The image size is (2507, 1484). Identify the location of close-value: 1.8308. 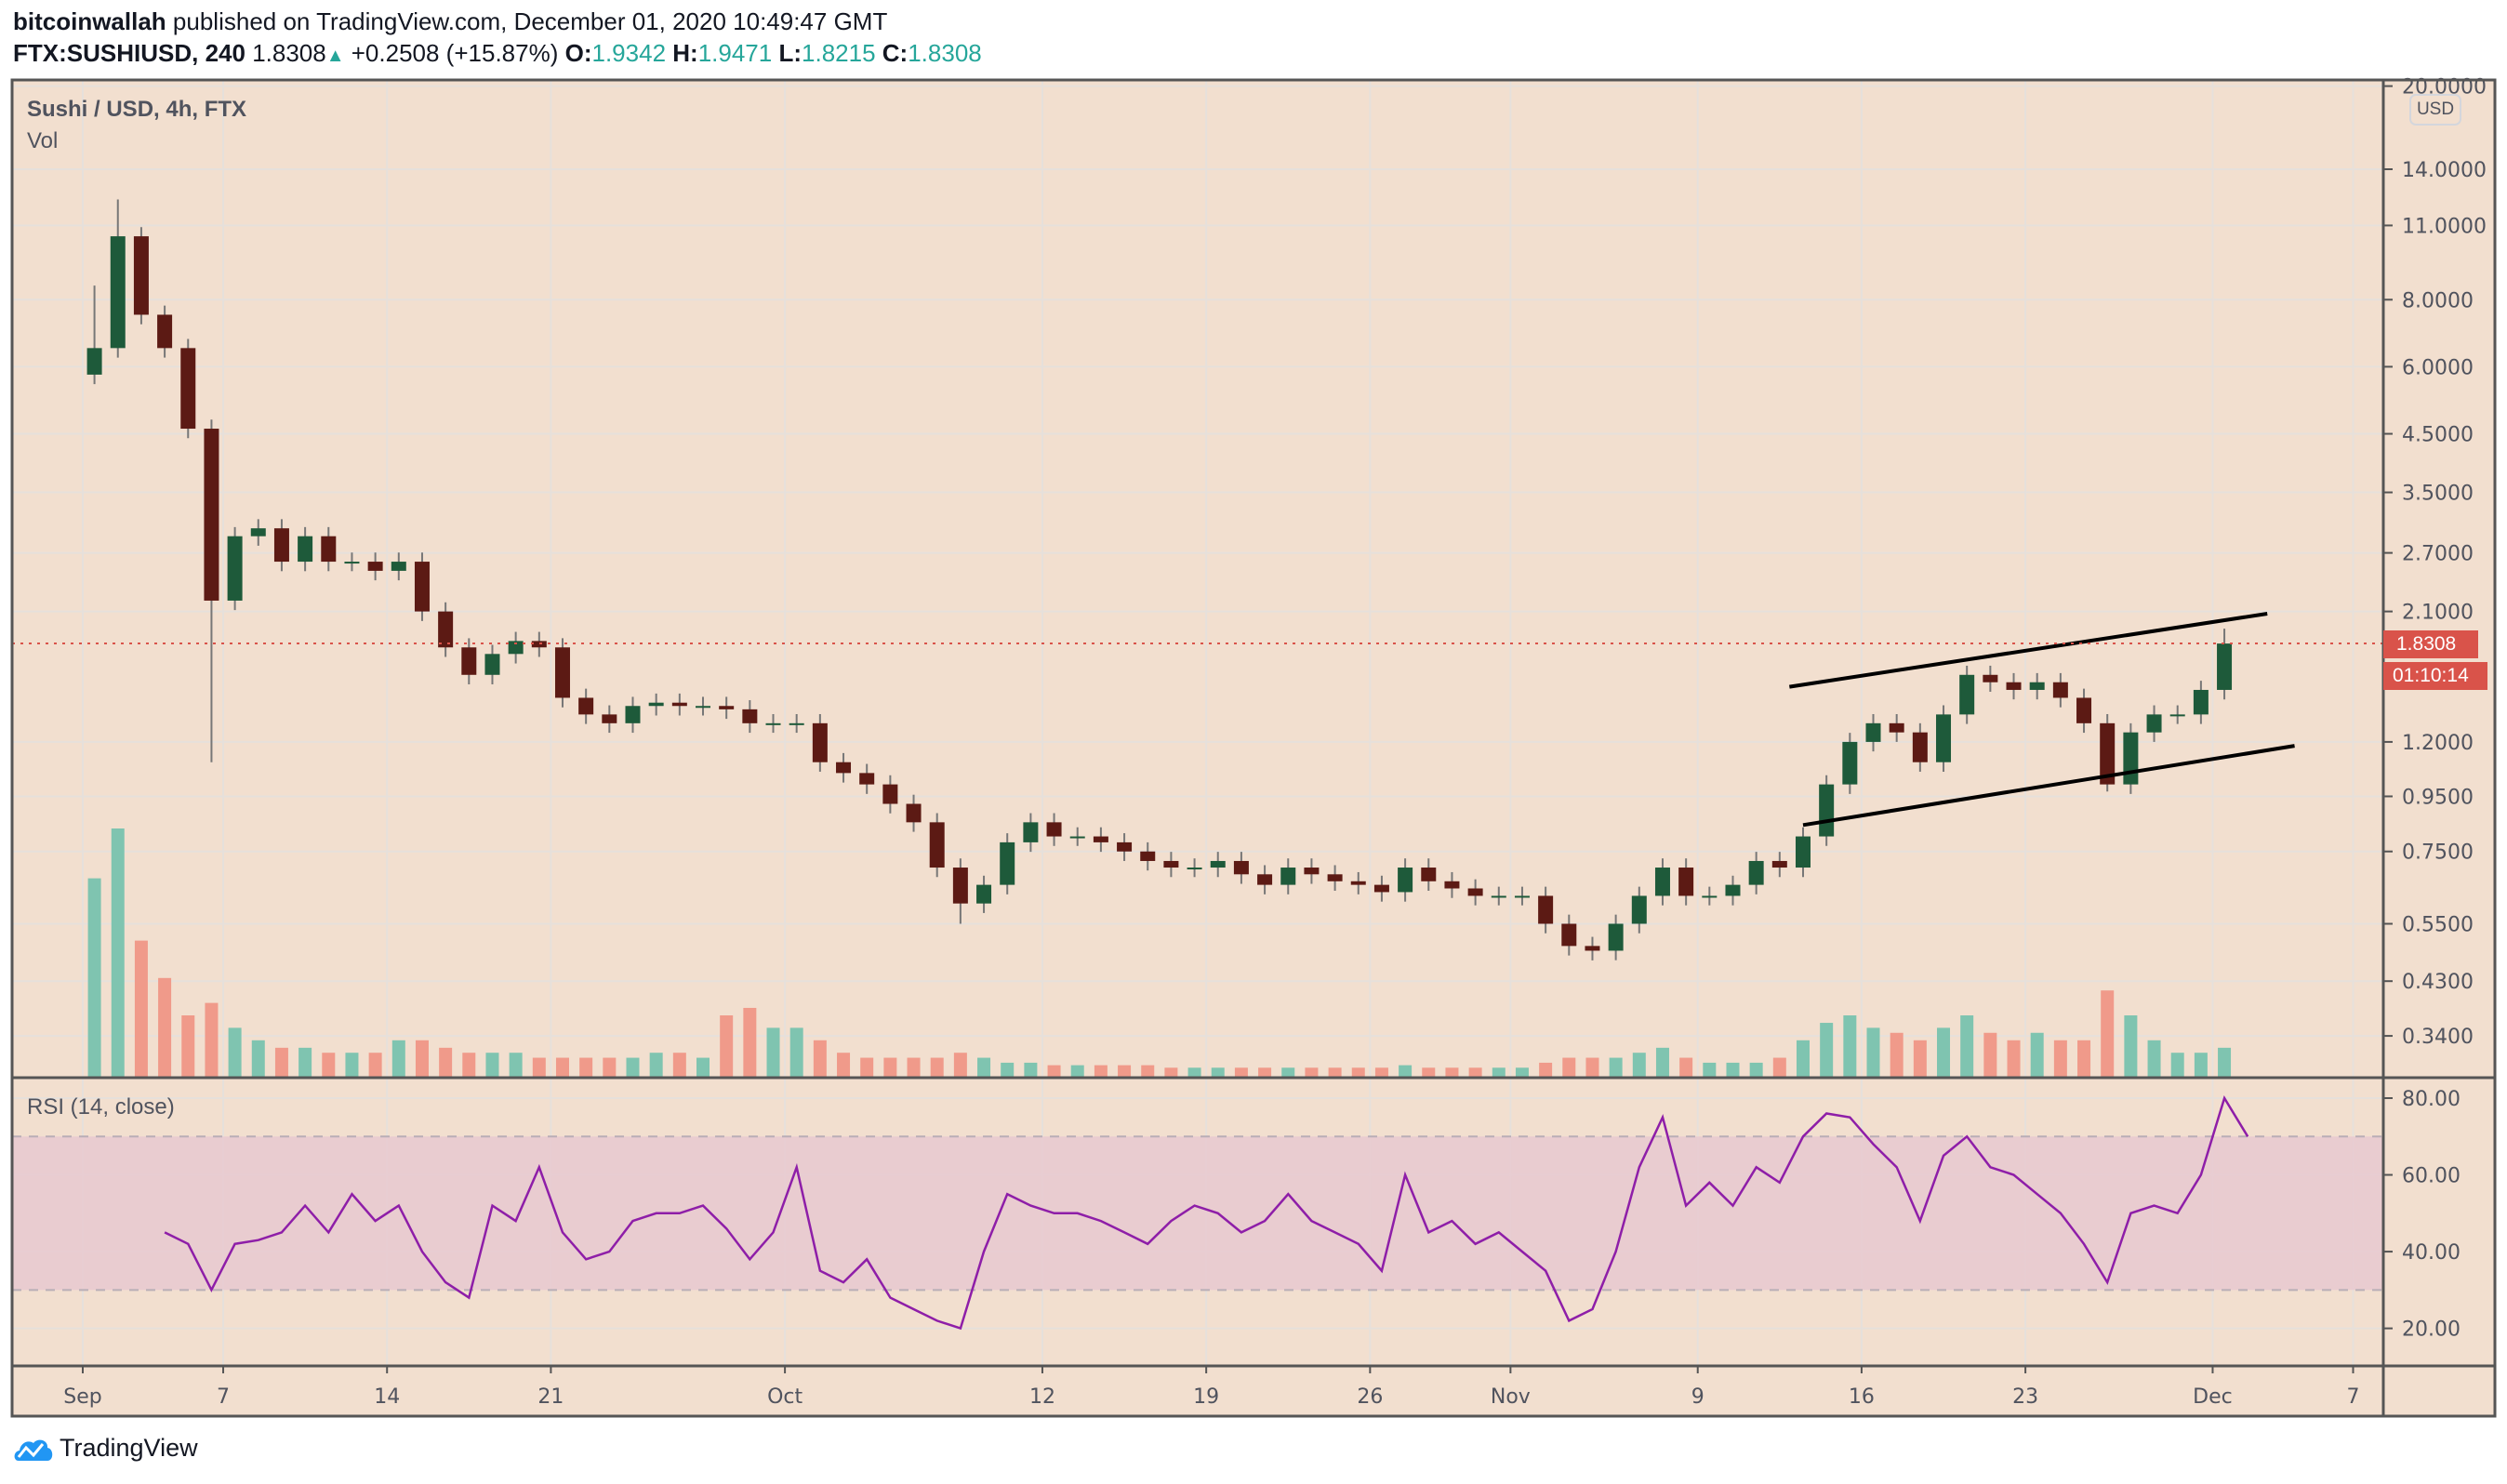
(945, 53).